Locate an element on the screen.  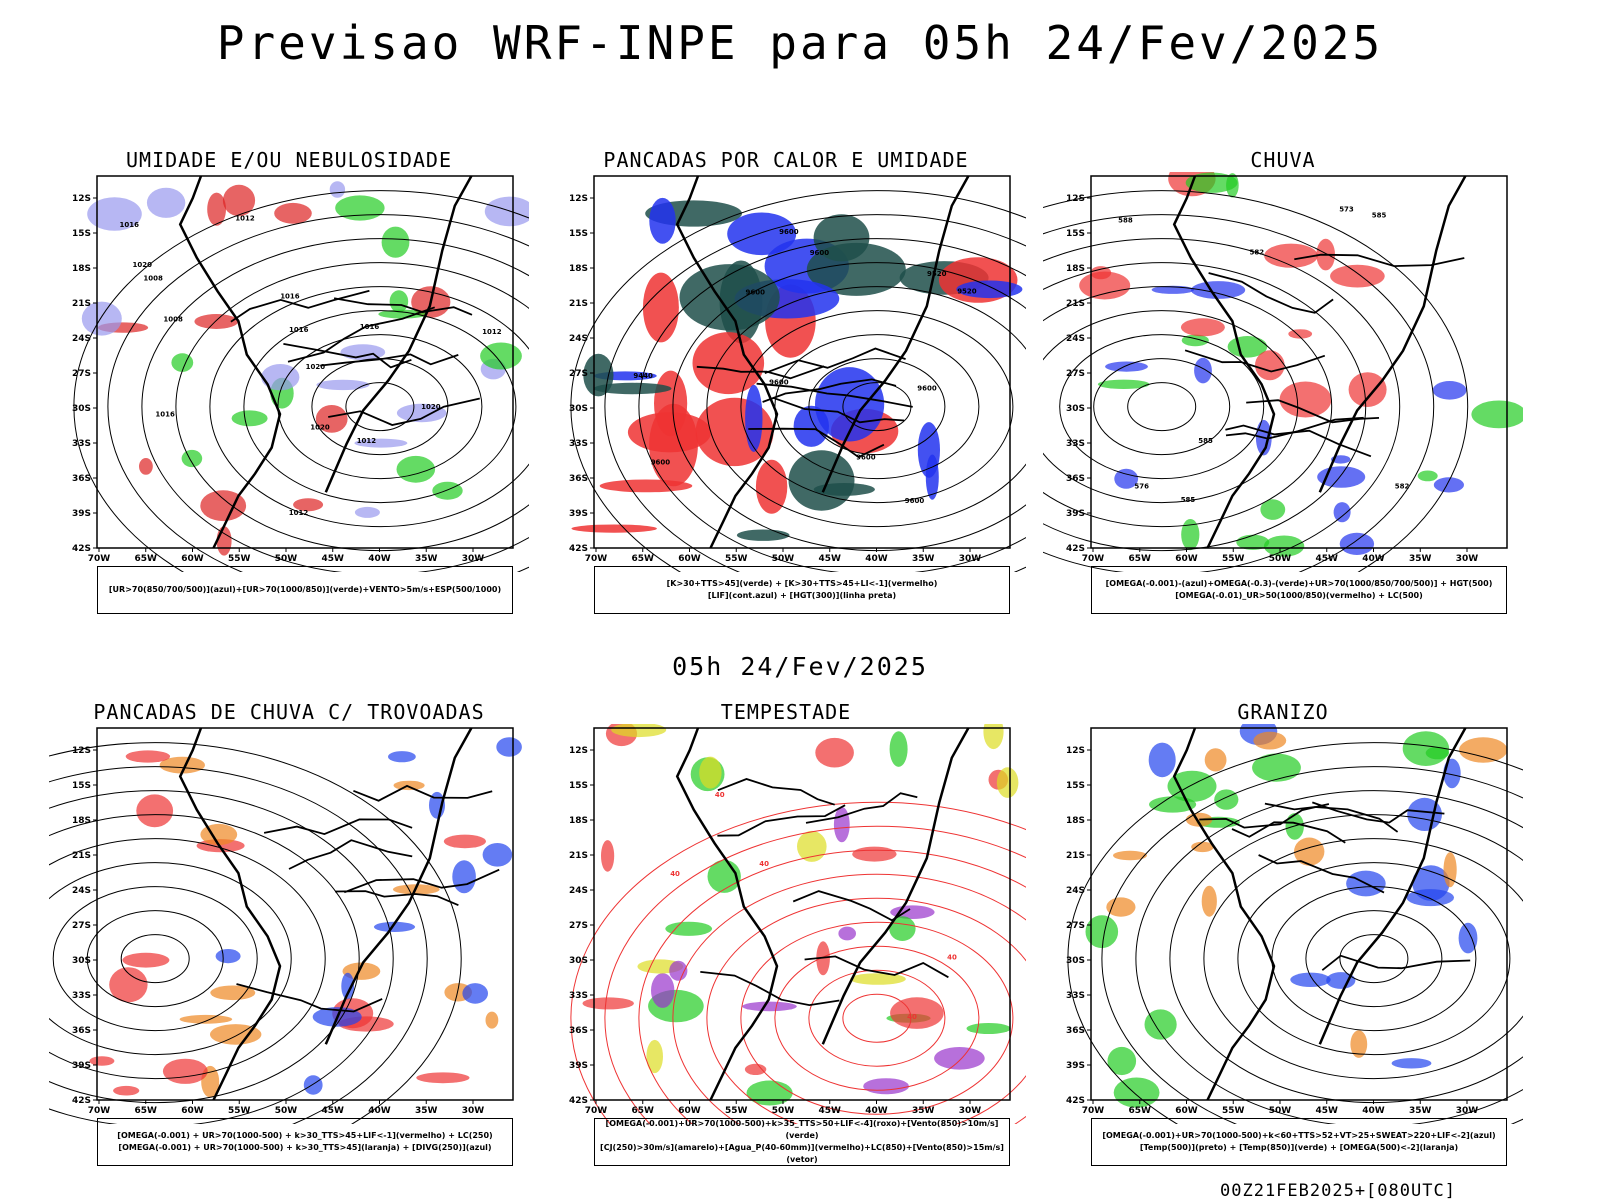
map-background is located at coordinates (1299, 362).